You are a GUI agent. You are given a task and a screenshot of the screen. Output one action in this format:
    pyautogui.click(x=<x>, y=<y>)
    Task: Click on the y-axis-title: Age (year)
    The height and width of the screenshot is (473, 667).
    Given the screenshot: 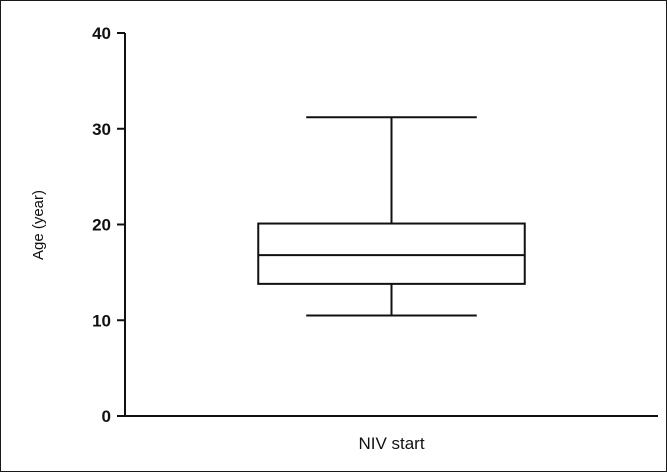 What is the action you would take?
    pyautogui.click(x=38, y=225)
    